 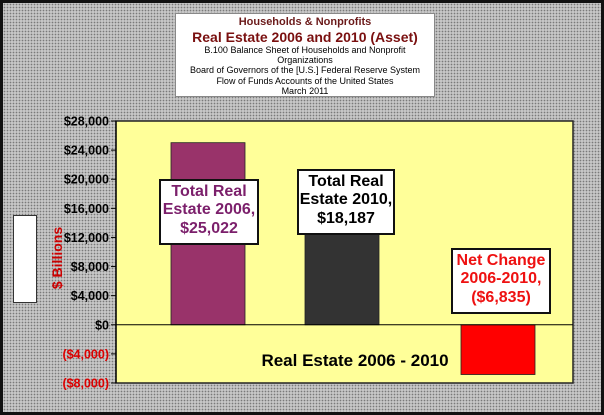 What do you see at coordinates (305, 22) in the screenshot?
I see `chart-supertitle: Households & Nonprofits` at bounding box center [305, 22].